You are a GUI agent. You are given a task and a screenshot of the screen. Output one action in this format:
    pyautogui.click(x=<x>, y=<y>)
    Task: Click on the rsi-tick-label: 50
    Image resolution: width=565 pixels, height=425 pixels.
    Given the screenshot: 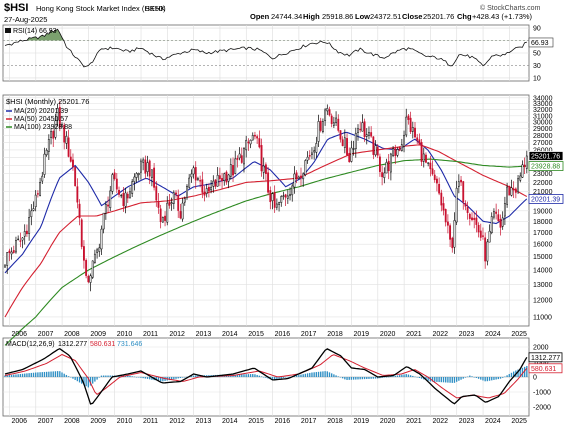 What is the action you would take?
    pyautogui.click(x=537, y=54)
    